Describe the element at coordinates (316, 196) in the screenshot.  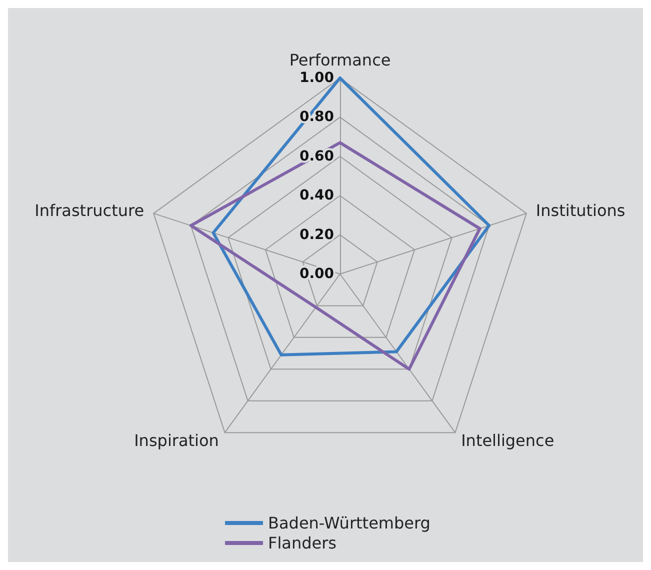
I see `y-tick-label: 0.40` at that location.